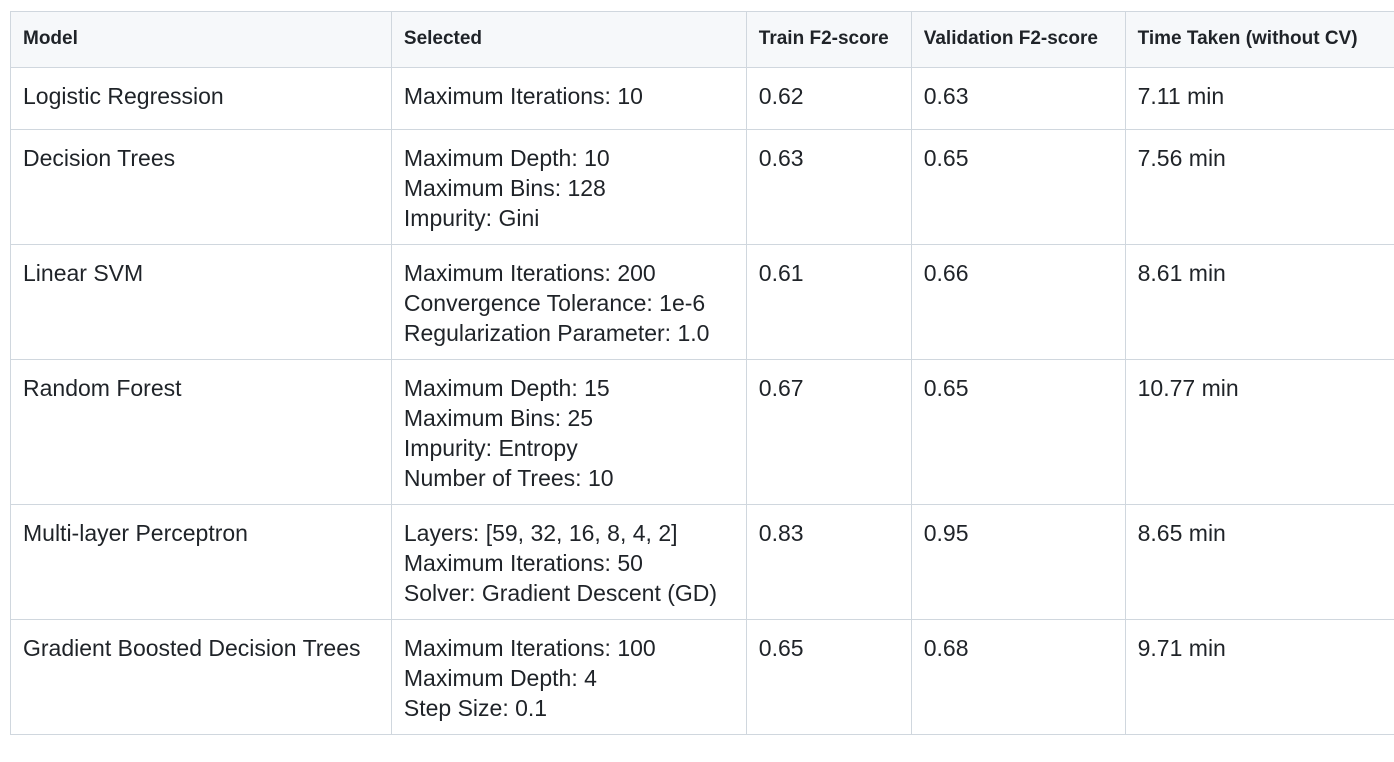 The height and width of the screenshot is (762, 1394). What do you see at coordinates (523, 96) in the screenshot?
I see `selected-param: Maximum Iterations: 10` at bounding box center [523, 96].